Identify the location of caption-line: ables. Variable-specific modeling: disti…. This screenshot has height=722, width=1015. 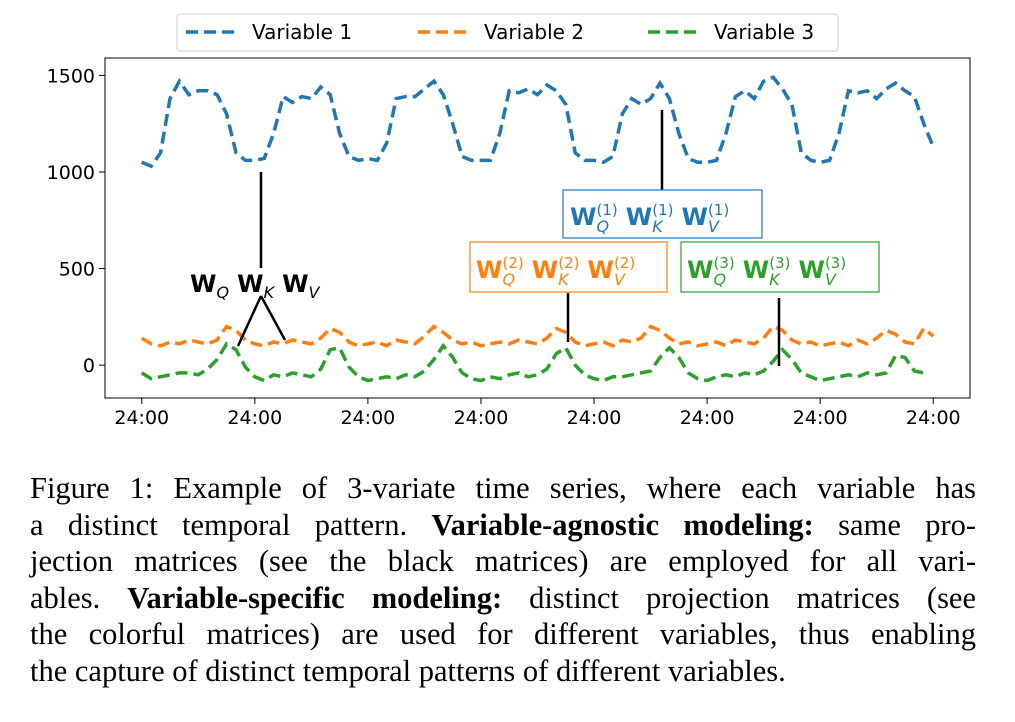
(503, 598).